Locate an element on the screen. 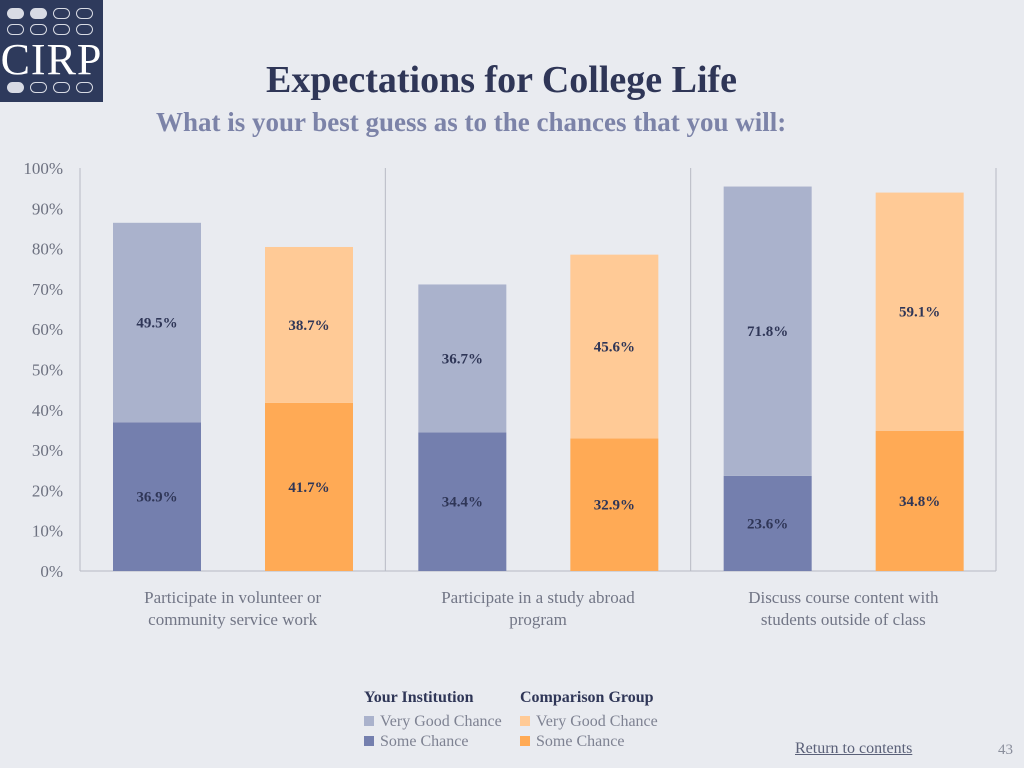  y-tick-label: 80% is located at coordinates (47, 249).